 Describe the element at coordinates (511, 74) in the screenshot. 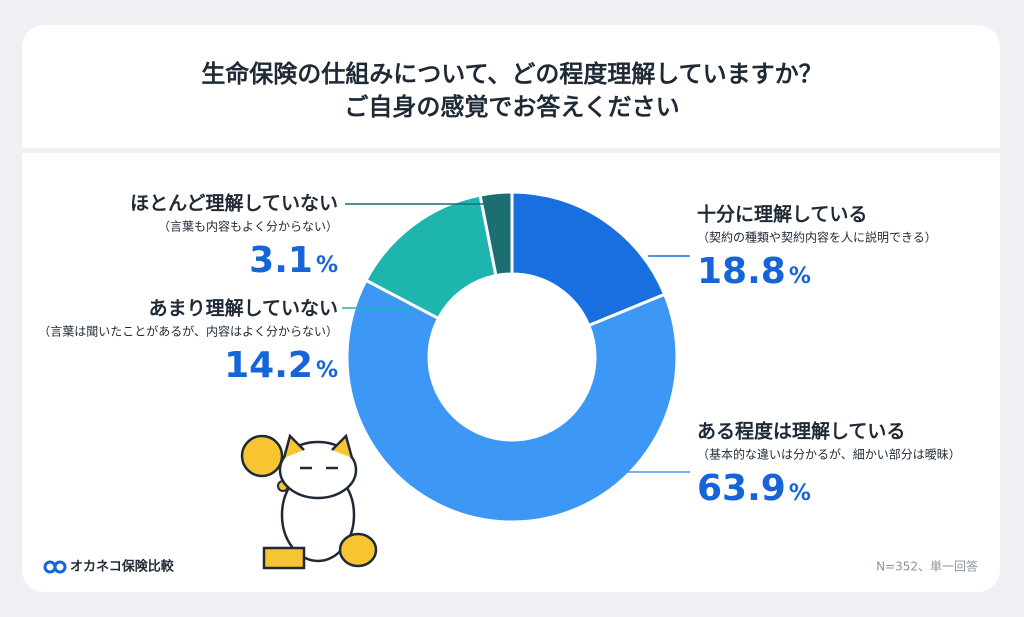

I see `chart-title: 生命保険の仕組みについて、どの程度理解していますか？` at that location.